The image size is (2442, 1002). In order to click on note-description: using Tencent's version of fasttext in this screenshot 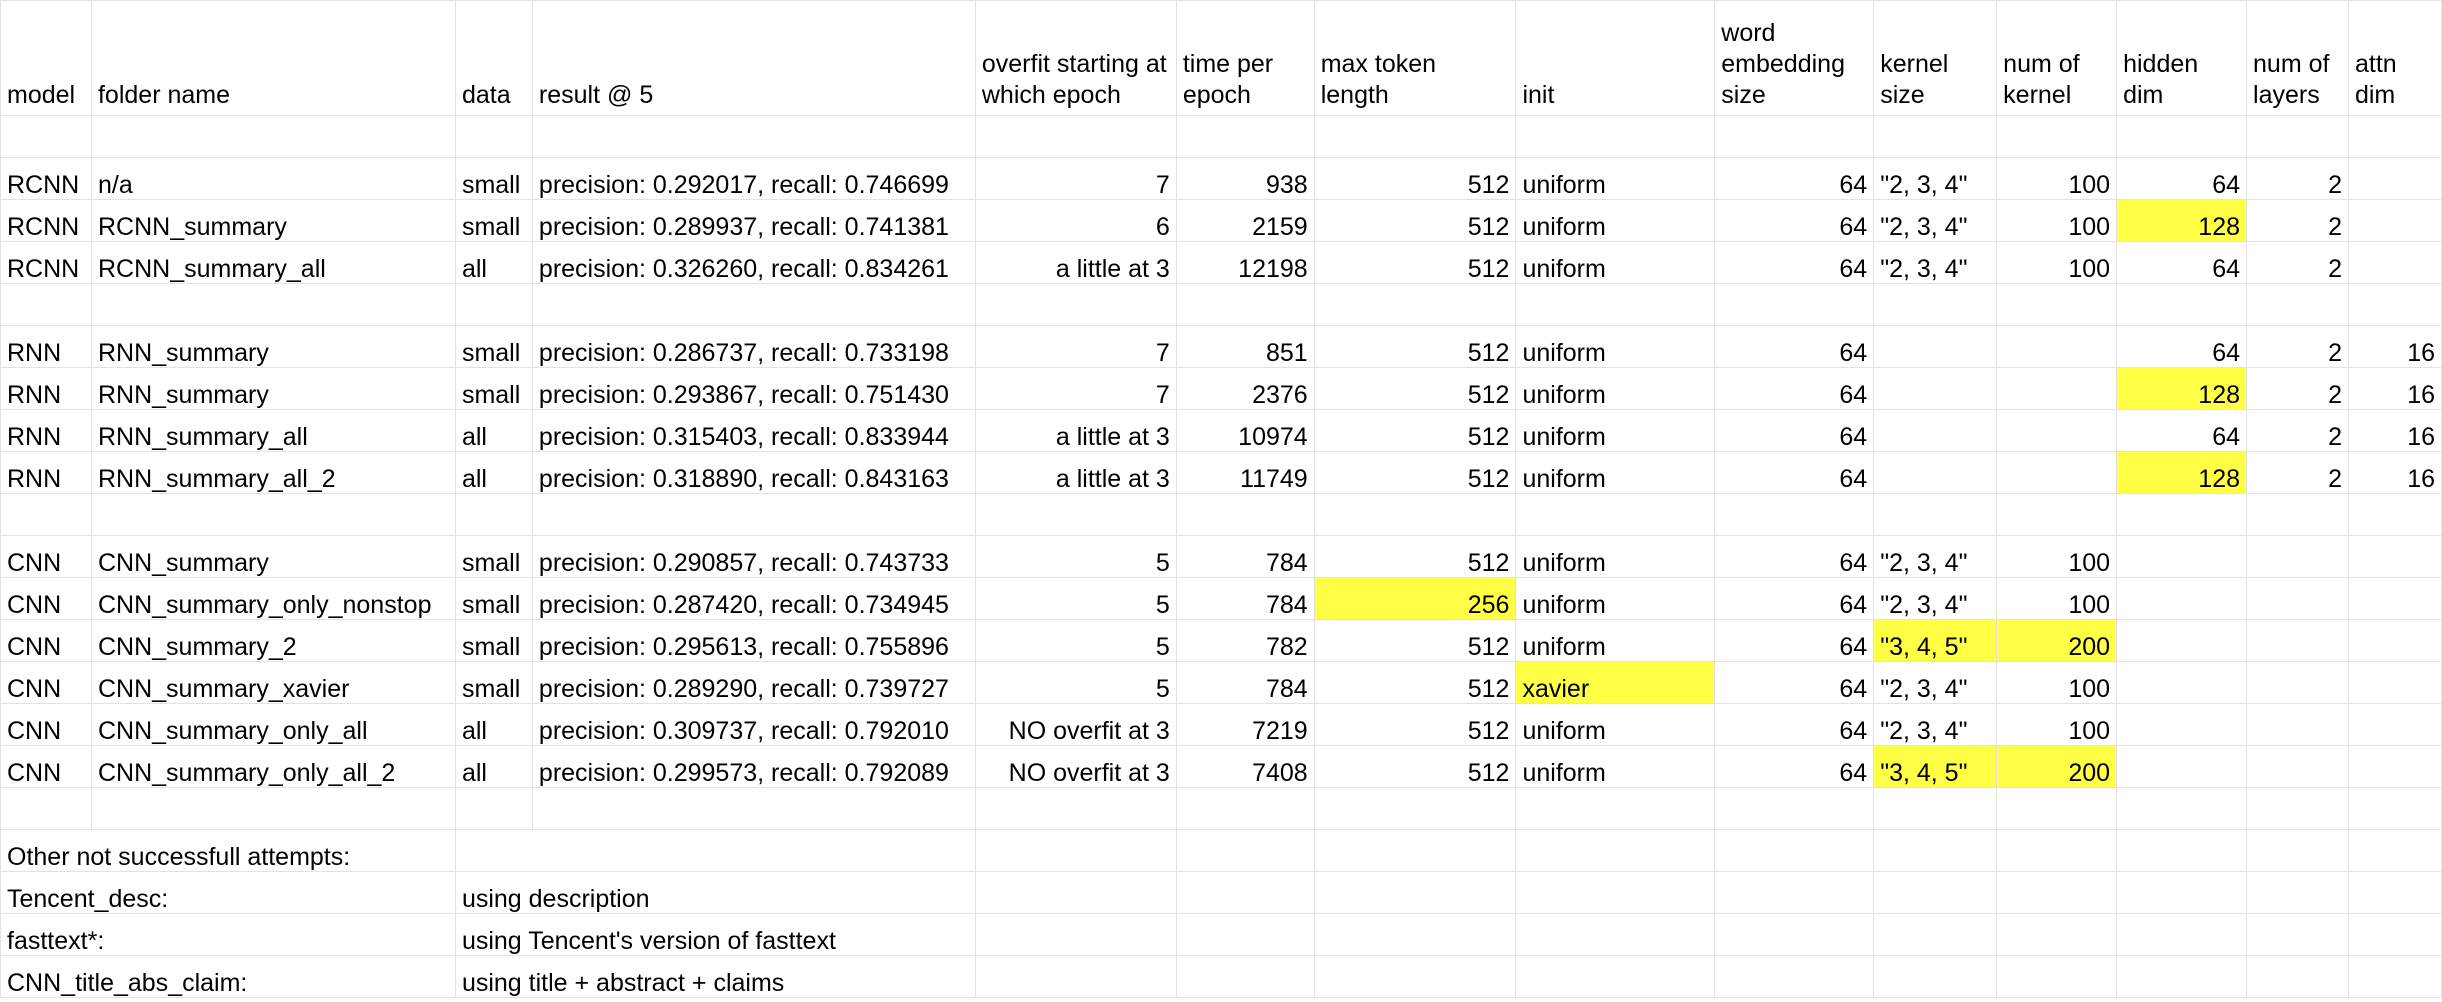, I will do `click(715, 934)`.